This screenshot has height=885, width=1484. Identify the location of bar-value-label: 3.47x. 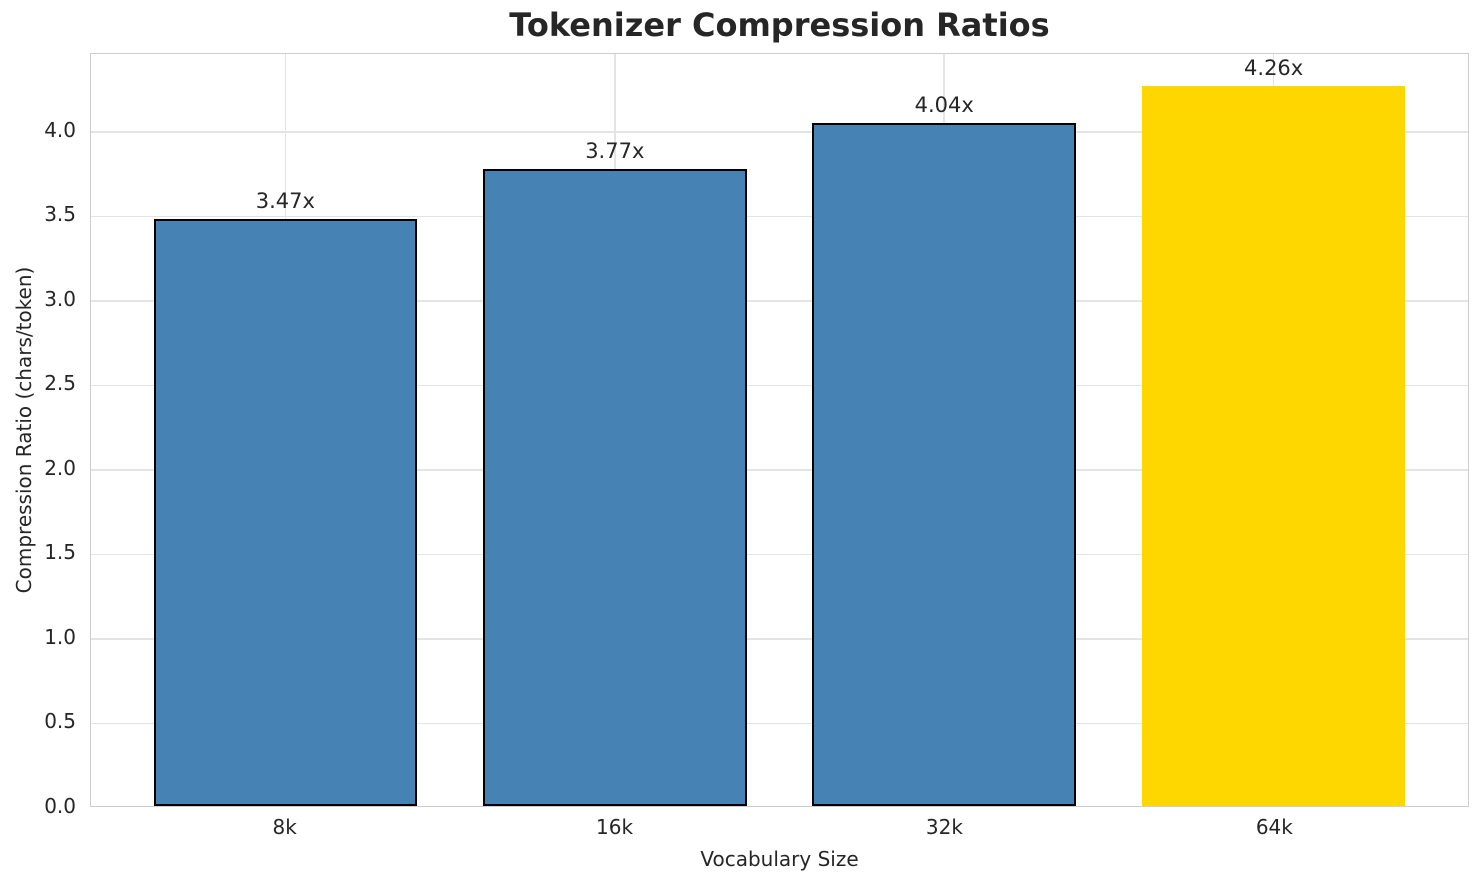
(285, 201).